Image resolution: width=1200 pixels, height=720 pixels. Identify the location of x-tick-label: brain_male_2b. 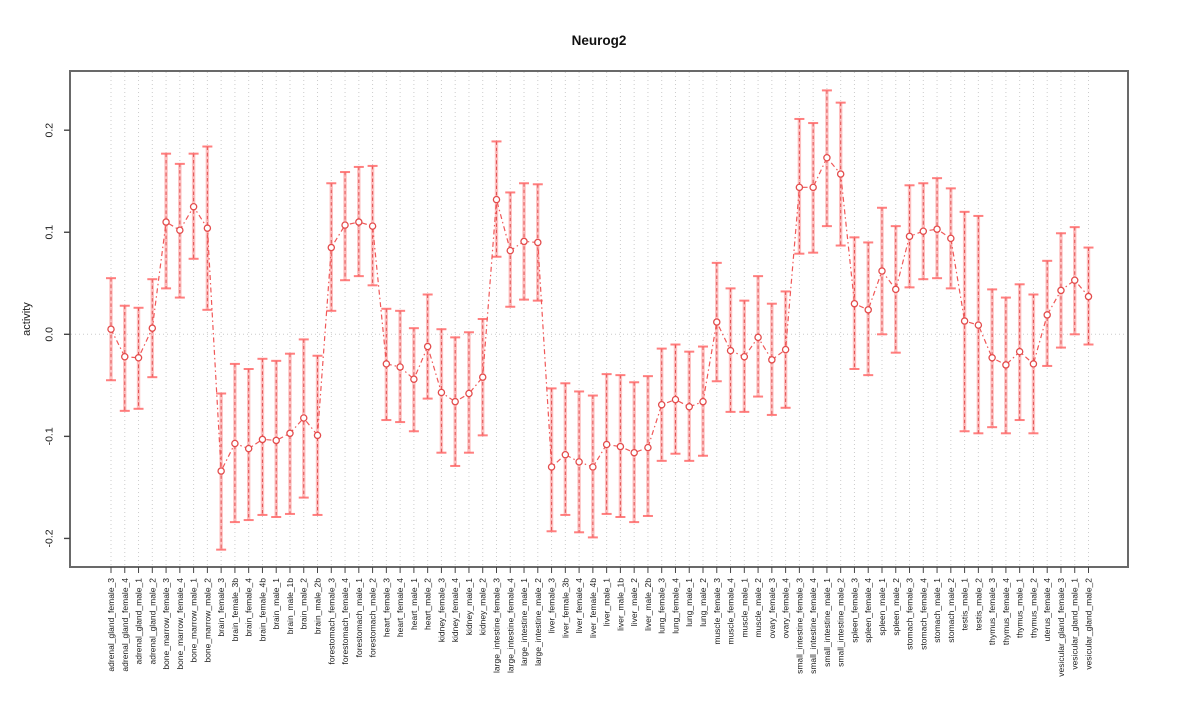
(318, 606).